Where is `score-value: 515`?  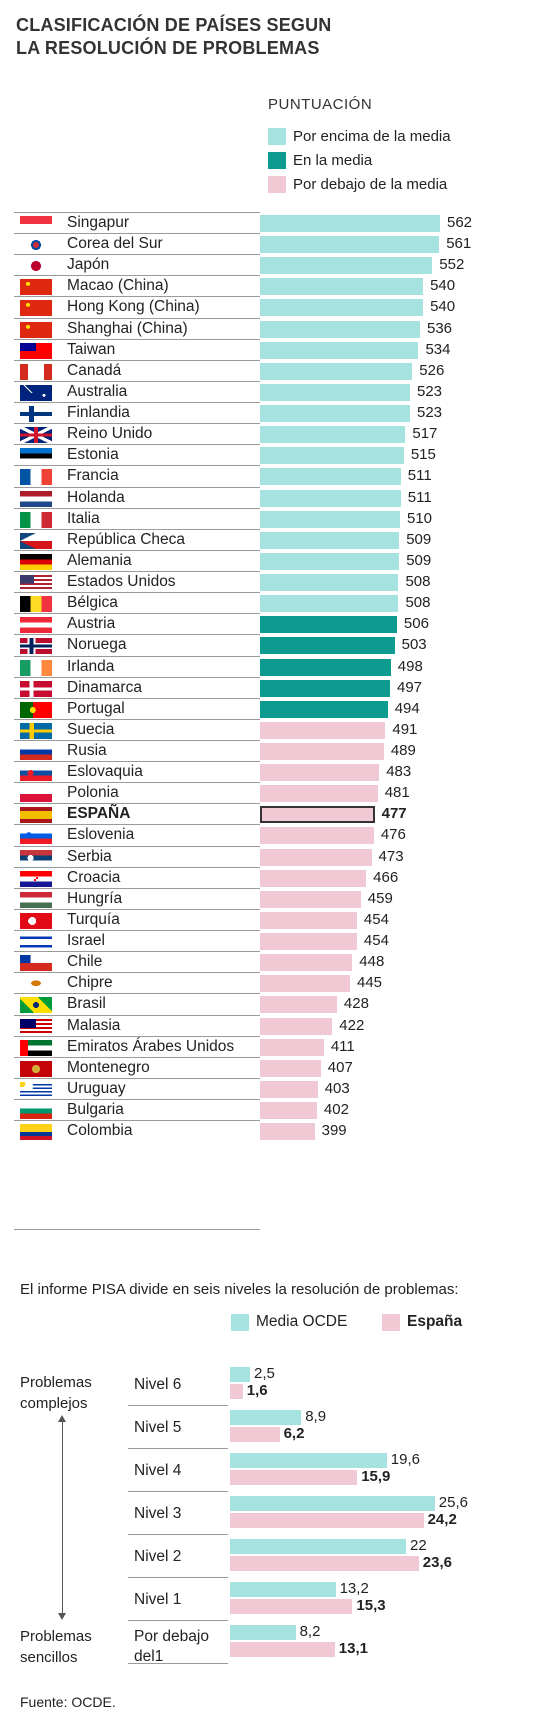
score-value: 515 is located at coordinates (423, 455).